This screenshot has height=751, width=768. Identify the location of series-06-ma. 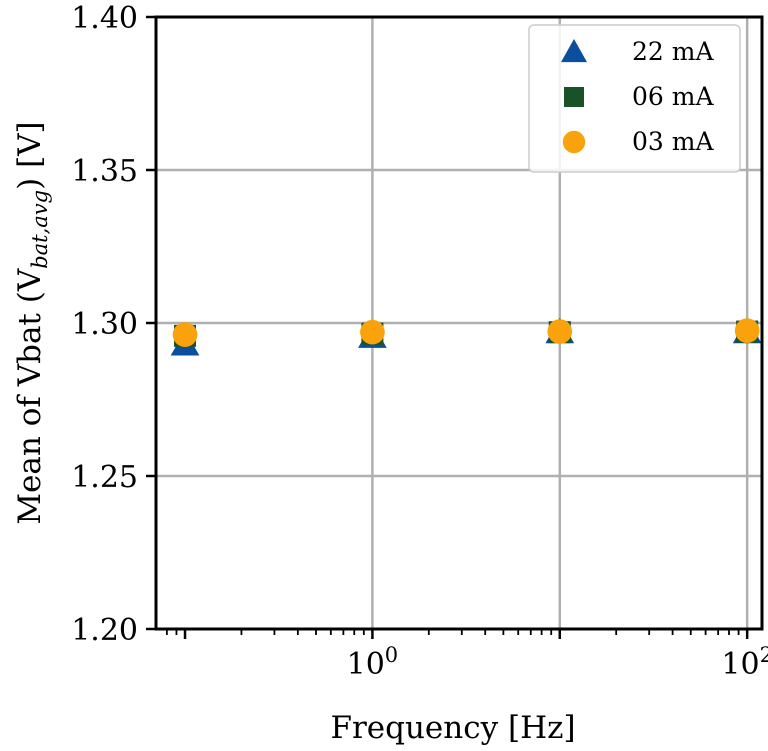
(466, 333).